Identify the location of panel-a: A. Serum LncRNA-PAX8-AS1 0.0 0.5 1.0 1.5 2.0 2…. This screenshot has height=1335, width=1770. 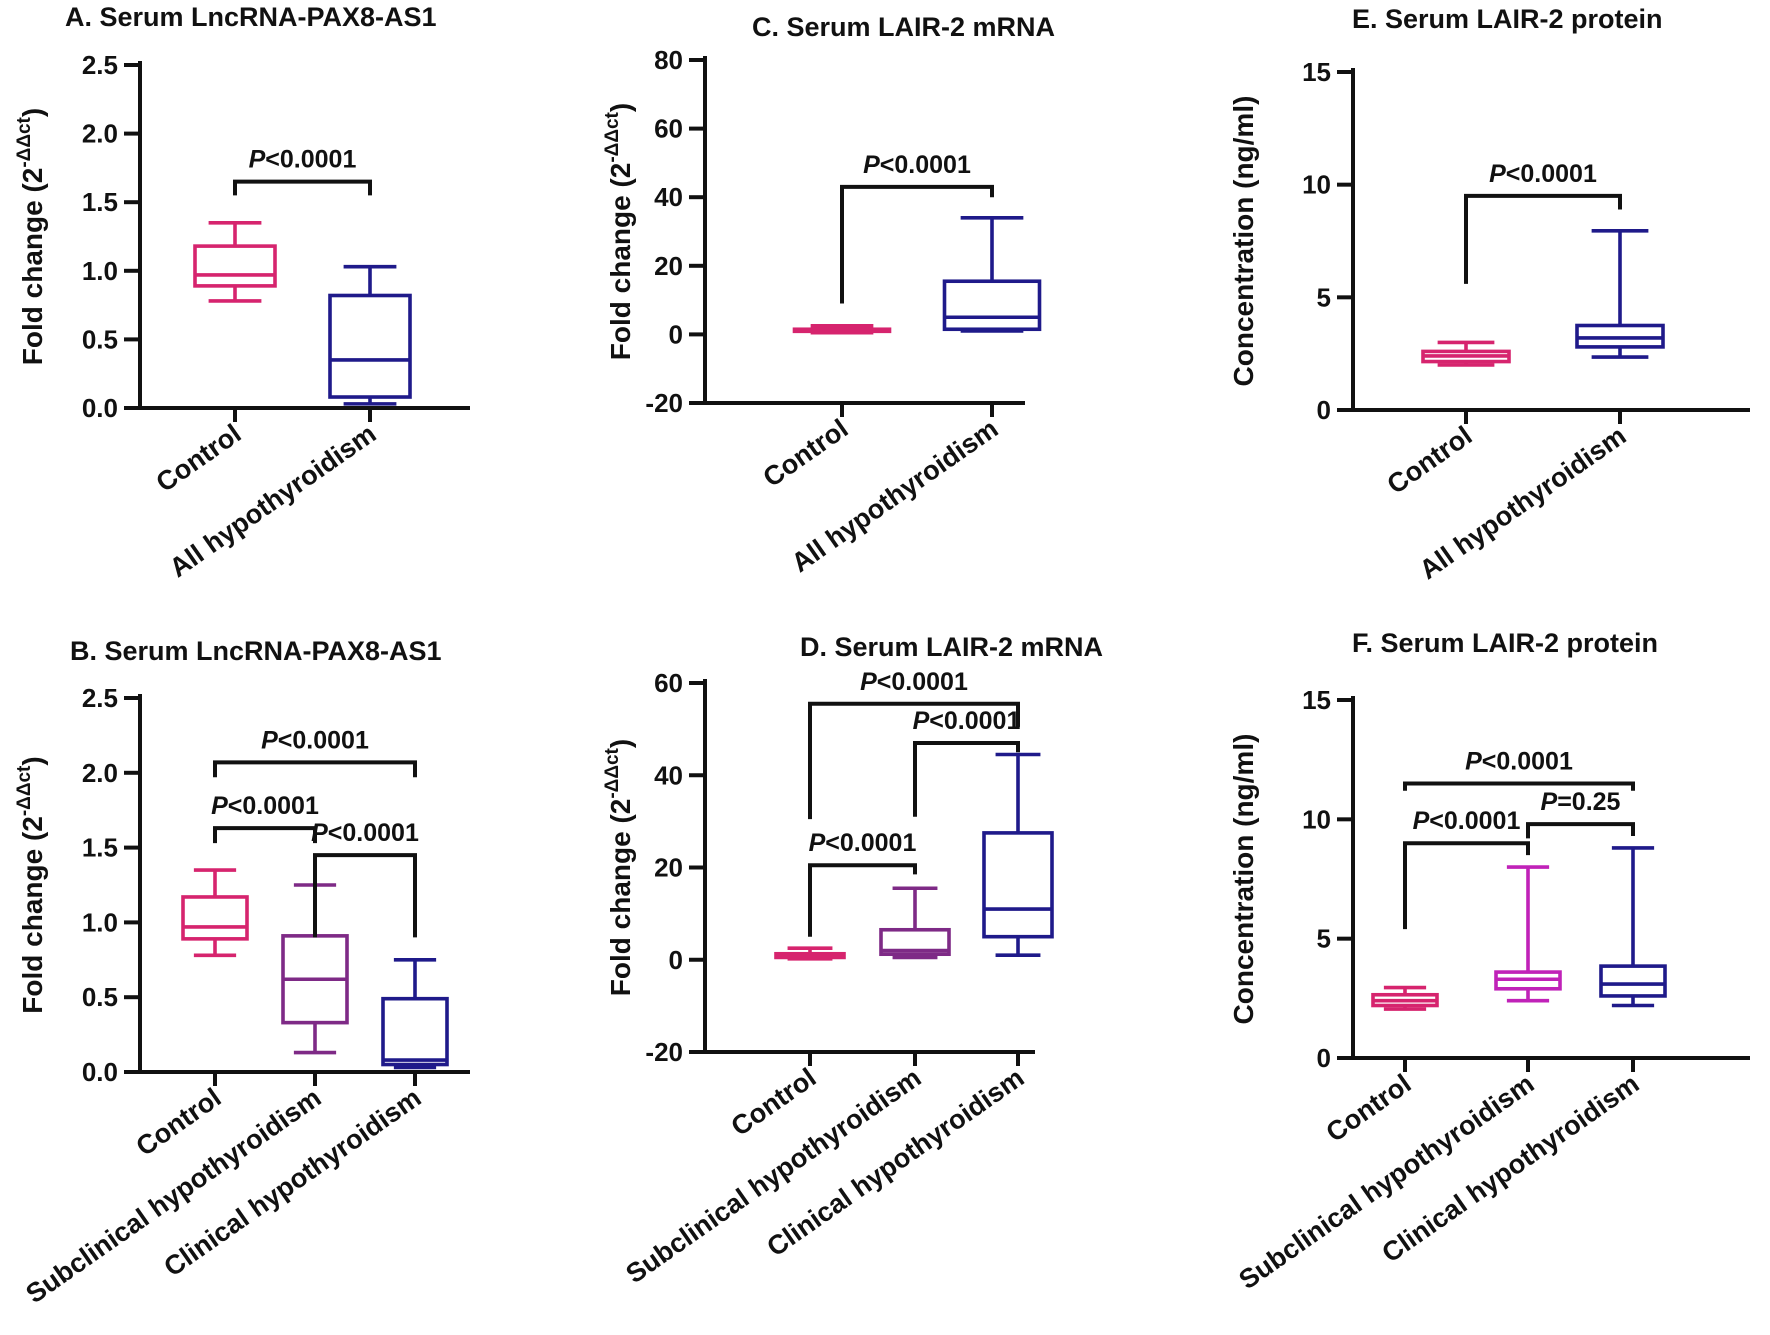
(242, 292).